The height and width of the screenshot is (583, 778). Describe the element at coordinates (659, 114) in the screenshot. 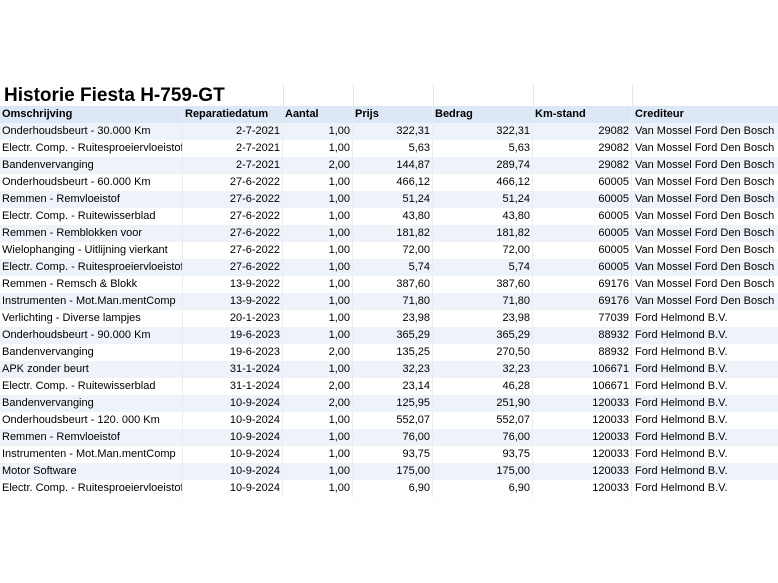

I see `column-header-crediteur: Crediteur` at that location.